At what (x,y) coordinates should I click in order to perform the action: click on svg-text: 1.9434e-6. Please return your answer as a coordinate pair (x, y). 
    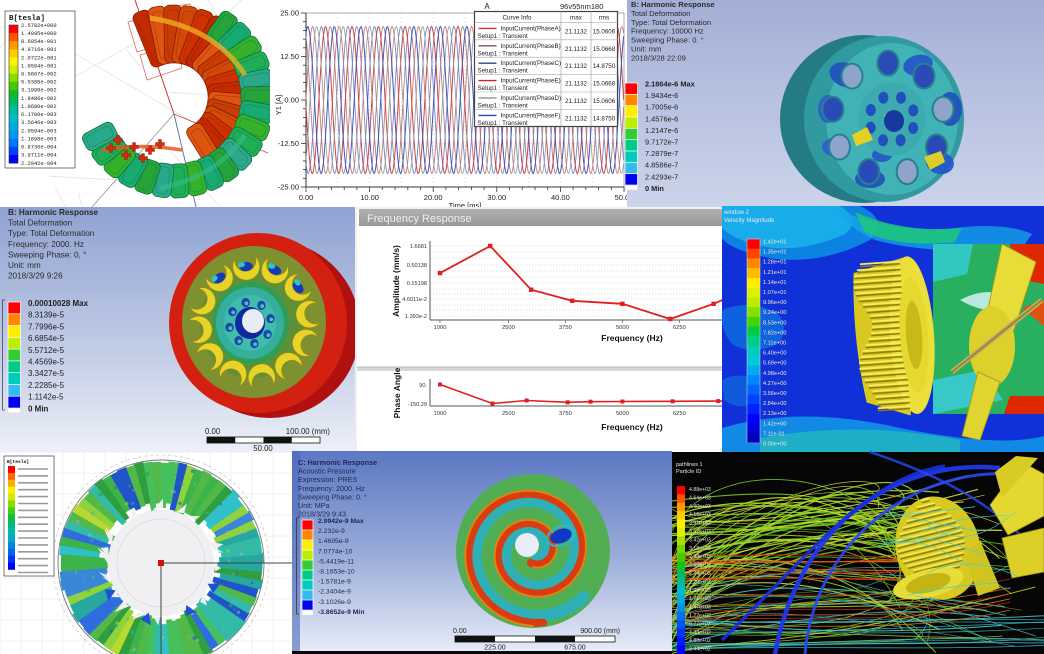
    Looking at the image, I should click on (661, 95).